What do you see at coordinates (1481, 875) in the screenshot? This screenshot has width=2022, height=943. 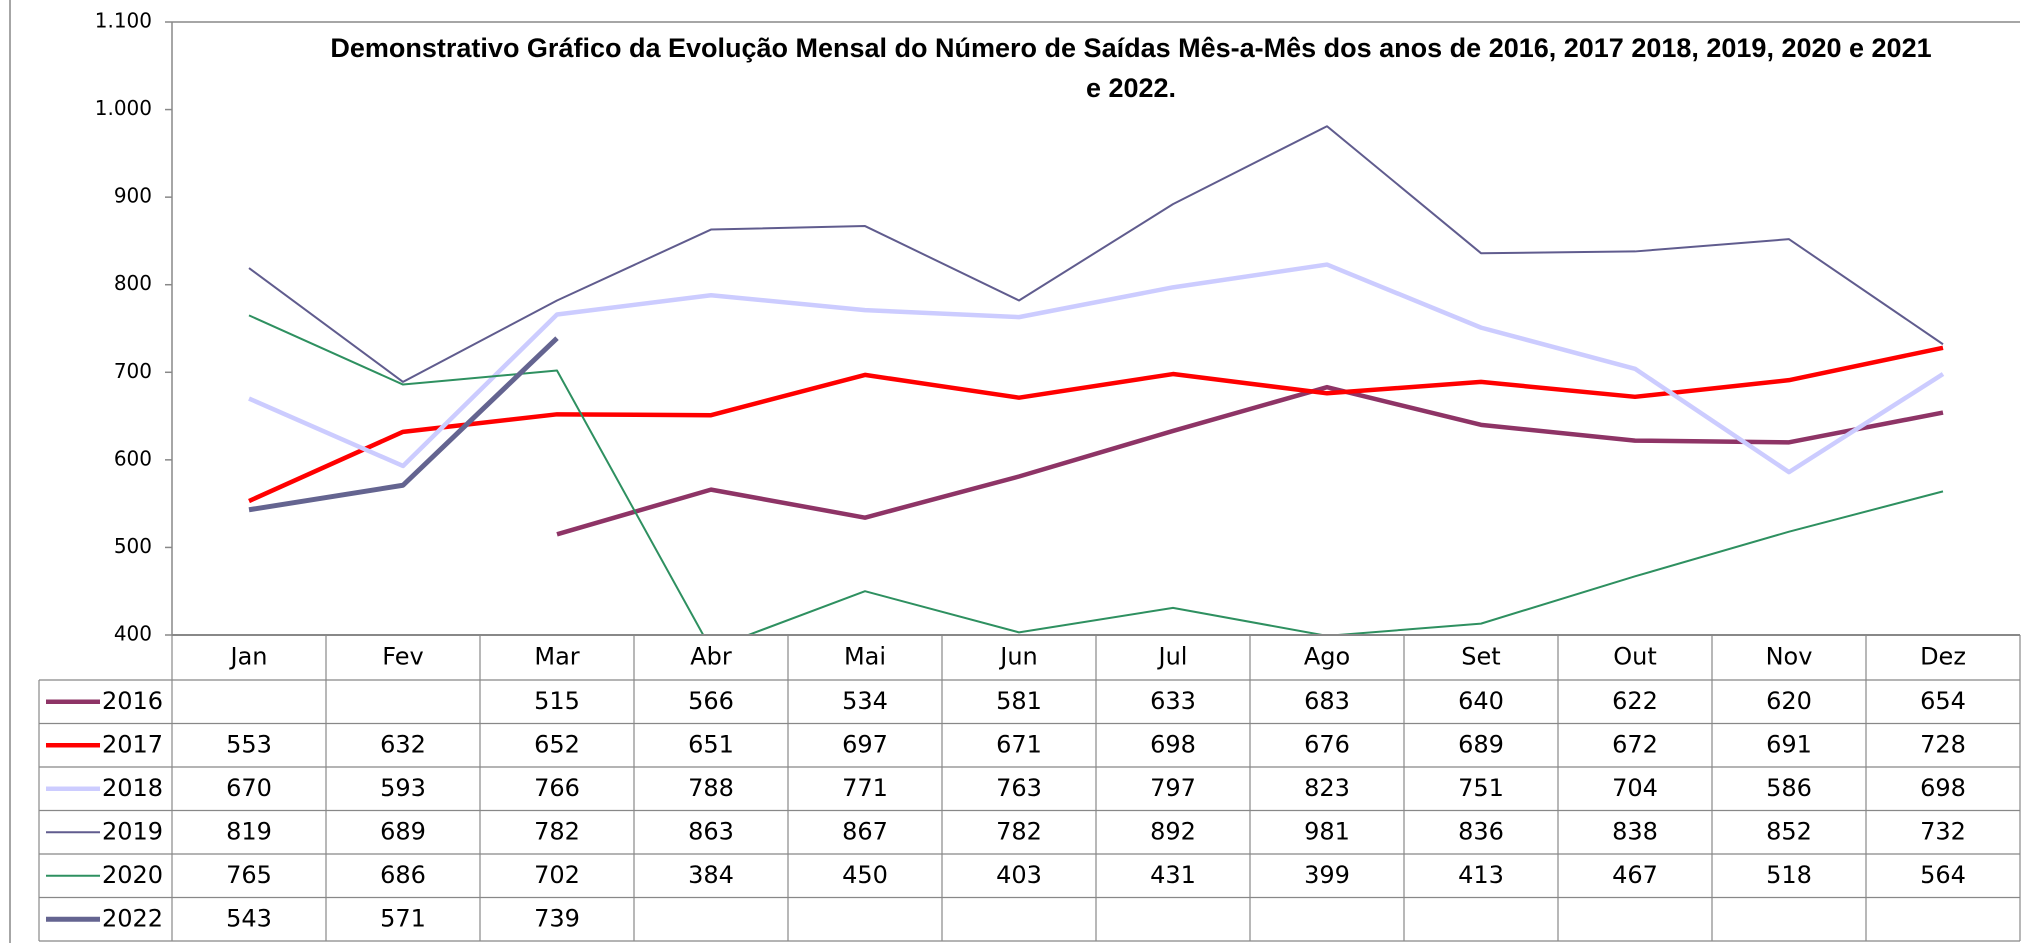 I see `table-value: 413` at bounding box center [1481, 875].